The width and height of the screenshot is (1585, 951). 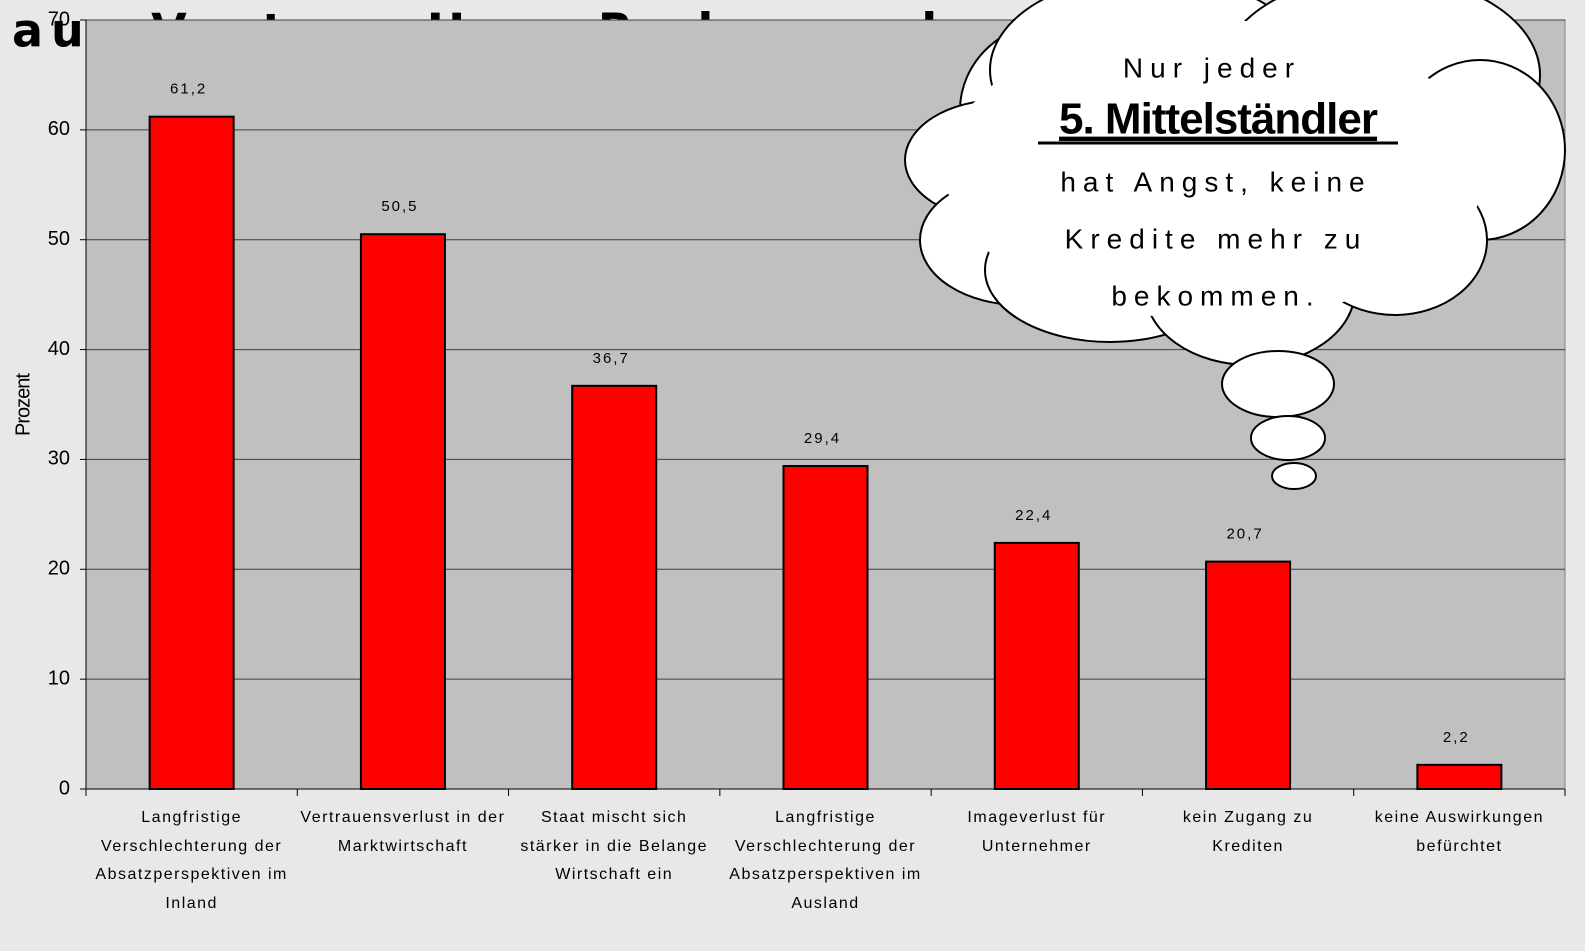 I want to click on y-tick-label: 60, so click(x=59, y=129).